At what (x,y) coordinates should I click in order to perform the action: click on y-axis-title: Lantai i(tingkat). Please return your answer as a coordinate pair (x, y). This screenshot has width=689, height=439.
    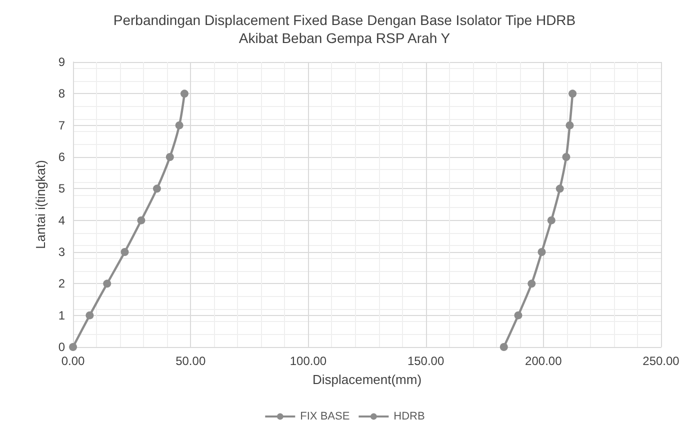
    Looking at the image, I should click on (40, 204).